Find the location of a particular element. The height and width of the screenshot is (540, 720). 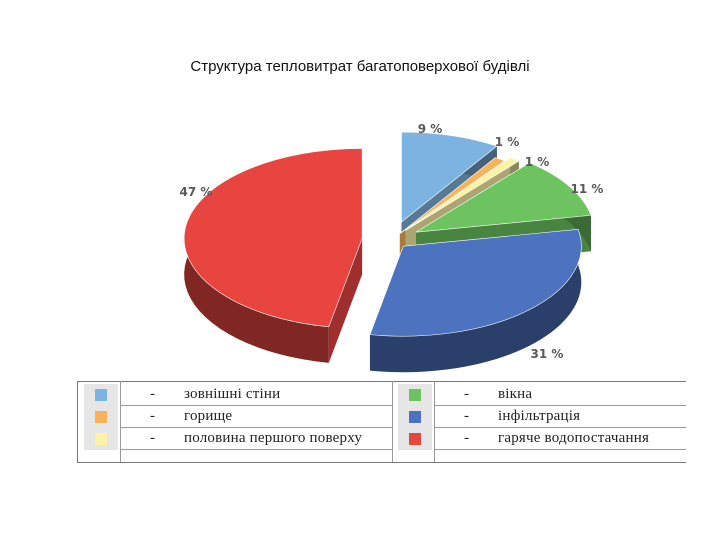

legend-item: - половина першого поверху is located at coordinates (228, 439).